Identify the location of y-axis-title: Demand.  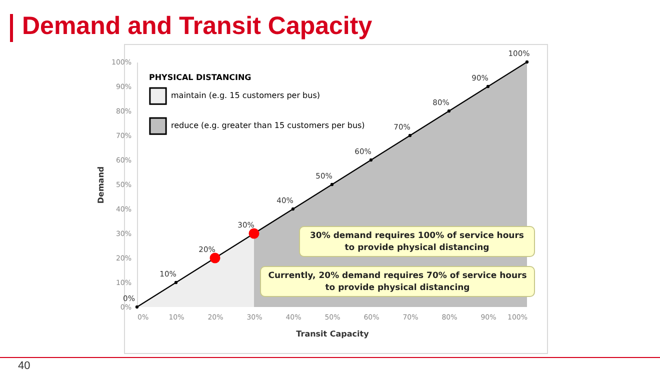
(101, 185).